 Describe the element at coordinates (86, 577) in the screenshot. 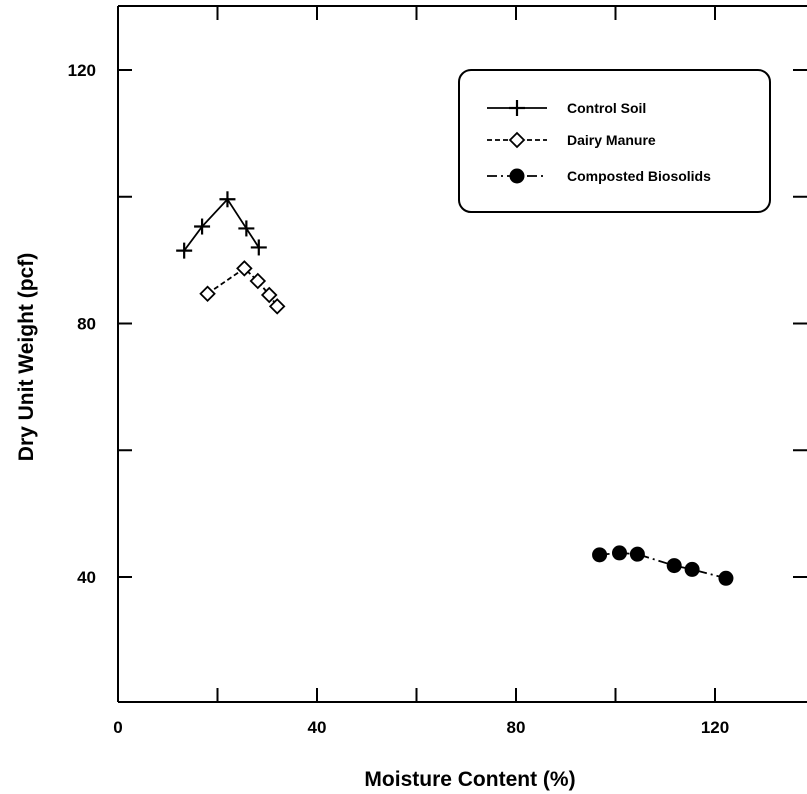

I see `y-tick-label: 40` at that location.